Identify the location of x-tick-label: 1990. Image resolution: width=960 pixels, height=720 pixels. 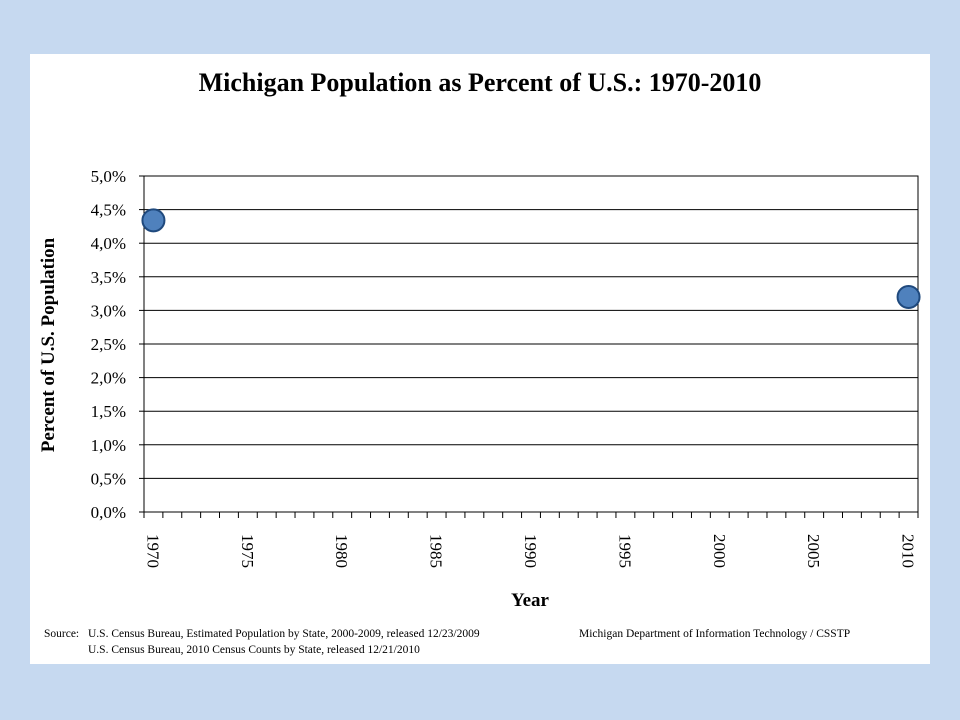
(530, 551).